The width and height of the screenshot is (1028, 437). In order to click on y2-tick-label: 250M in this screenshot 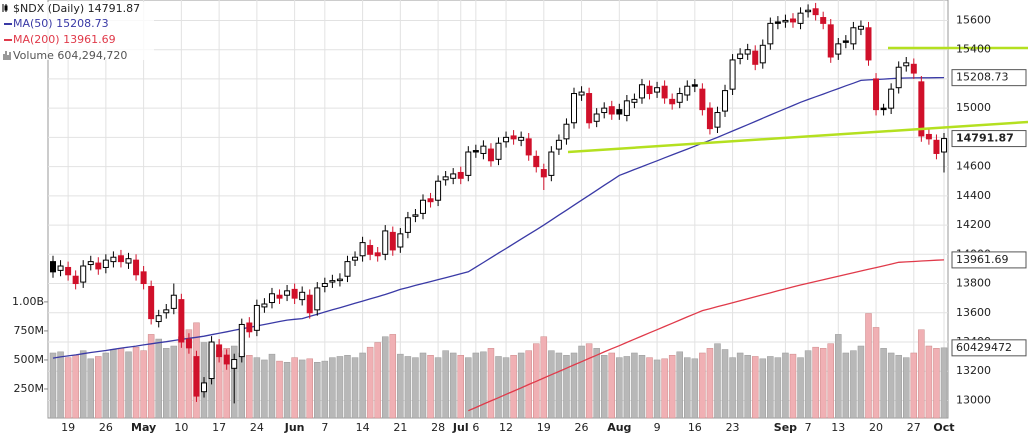, I will do `click(29, 388)`.